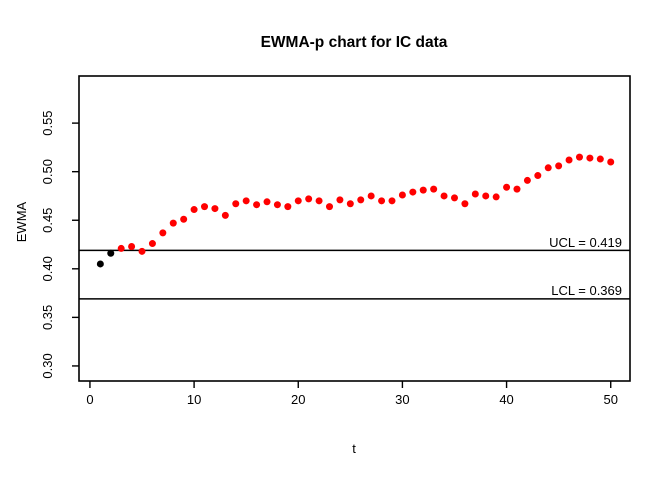 This screenshot has width=672, height=485. I want to click on x-tick-label: 10, so click(194, 399).